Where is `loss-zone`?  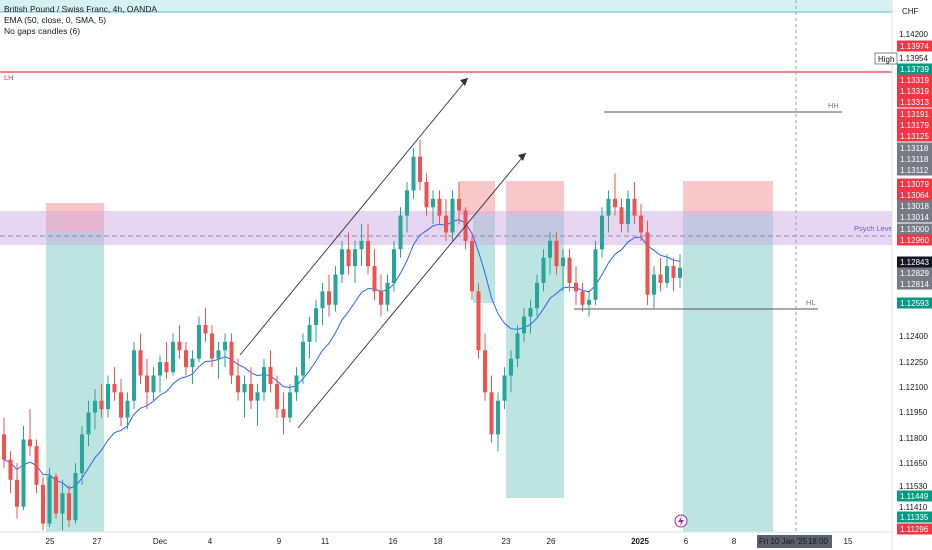
loss-zone is located at coordinates (728, 198).